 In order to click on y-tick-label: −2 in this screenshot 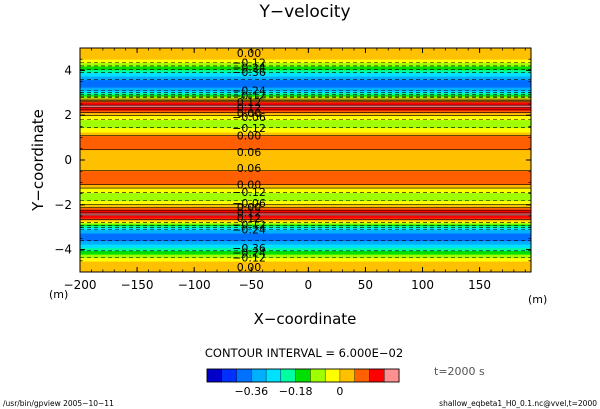, I will do `click(63, 205)`.